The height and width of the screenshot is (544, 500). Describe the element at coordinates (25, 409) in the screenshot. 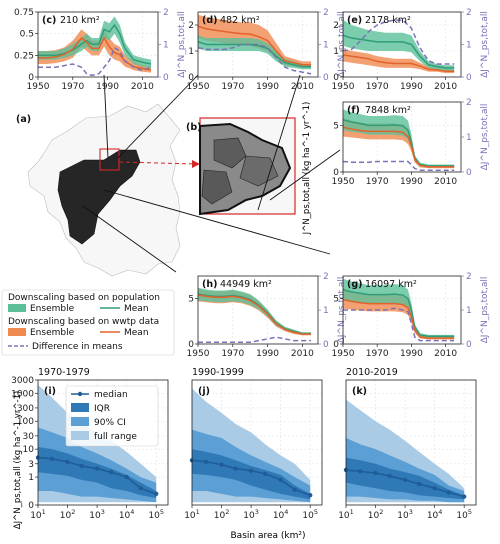

I see `ytick-label: 300` at that location.